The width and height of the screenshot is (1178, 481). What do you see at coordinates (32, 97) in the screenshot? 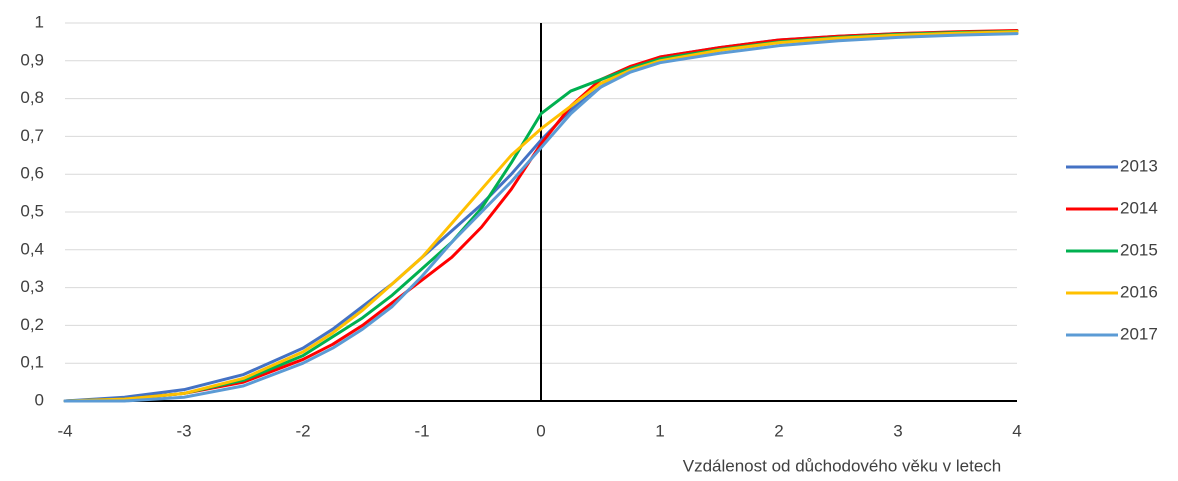
I see `y-tick-label: 0,8` at bounding box center [32, 97].